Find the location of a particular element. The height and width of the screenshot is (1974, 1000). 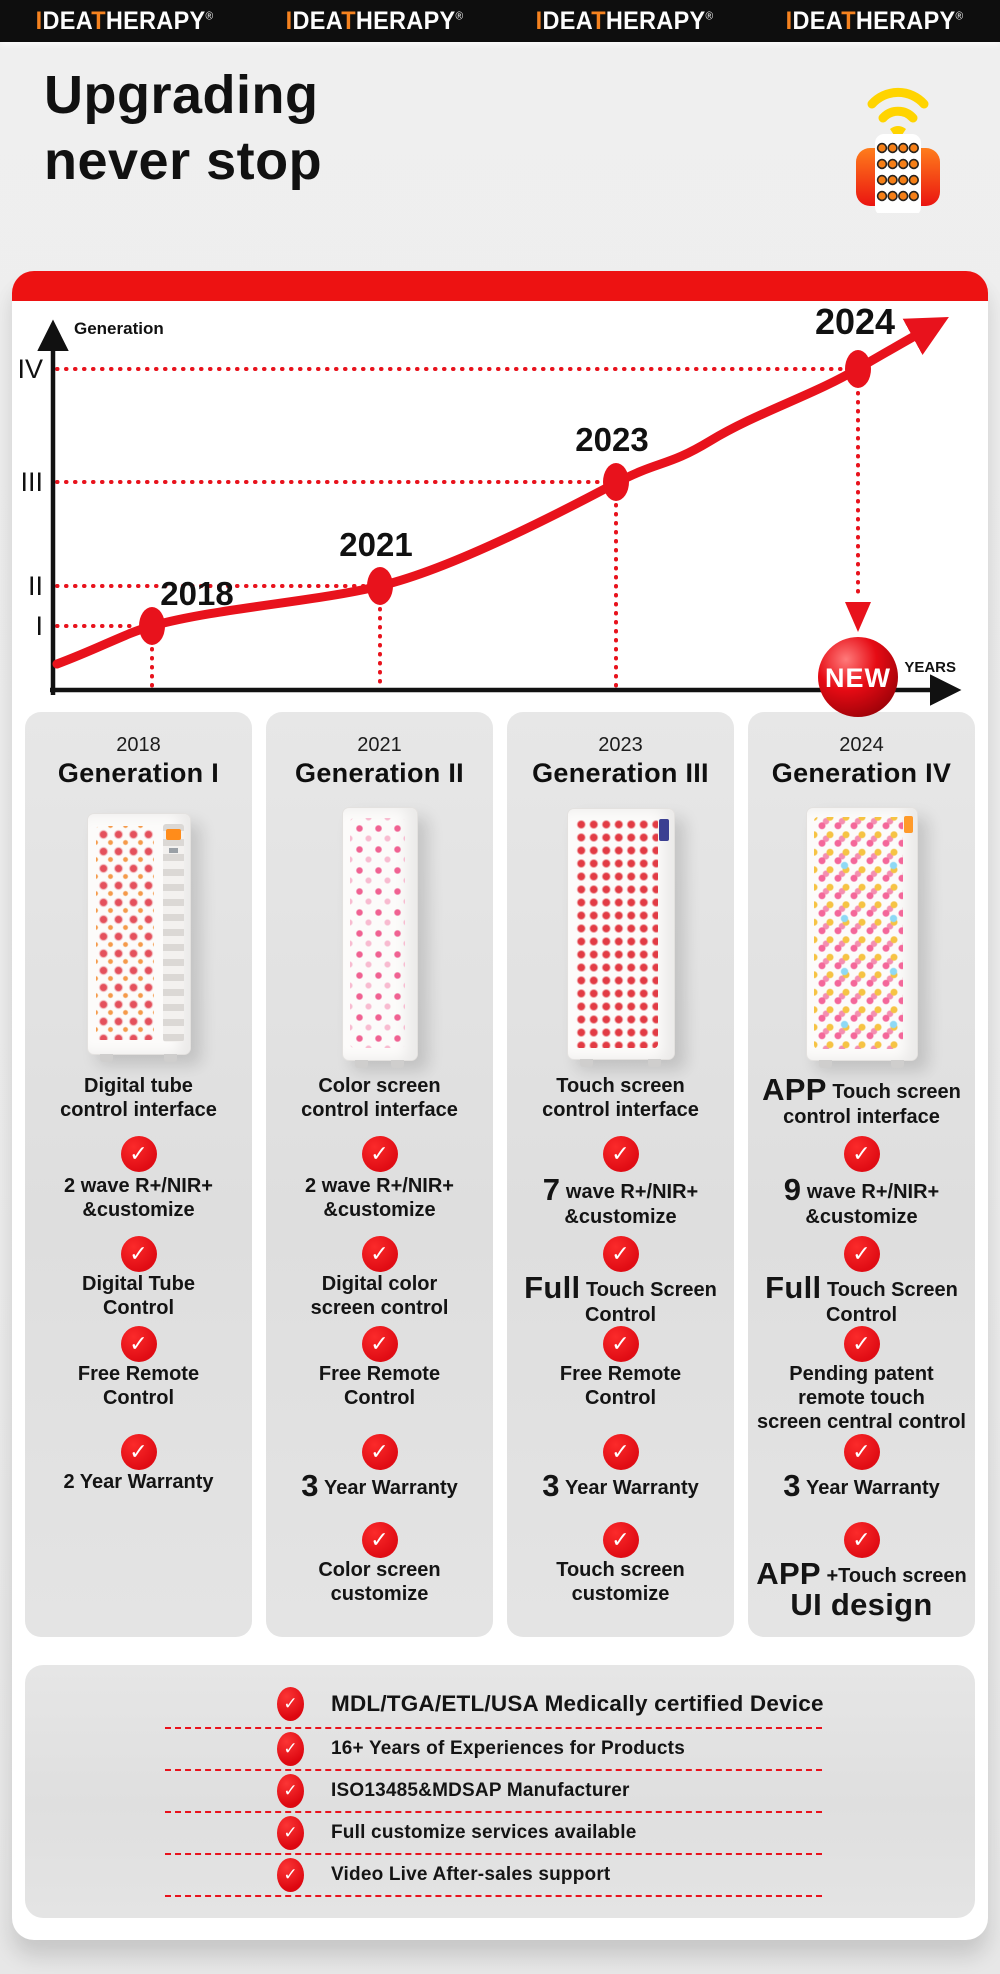

feature-line: screen control is located at coordinates (379, 1308).